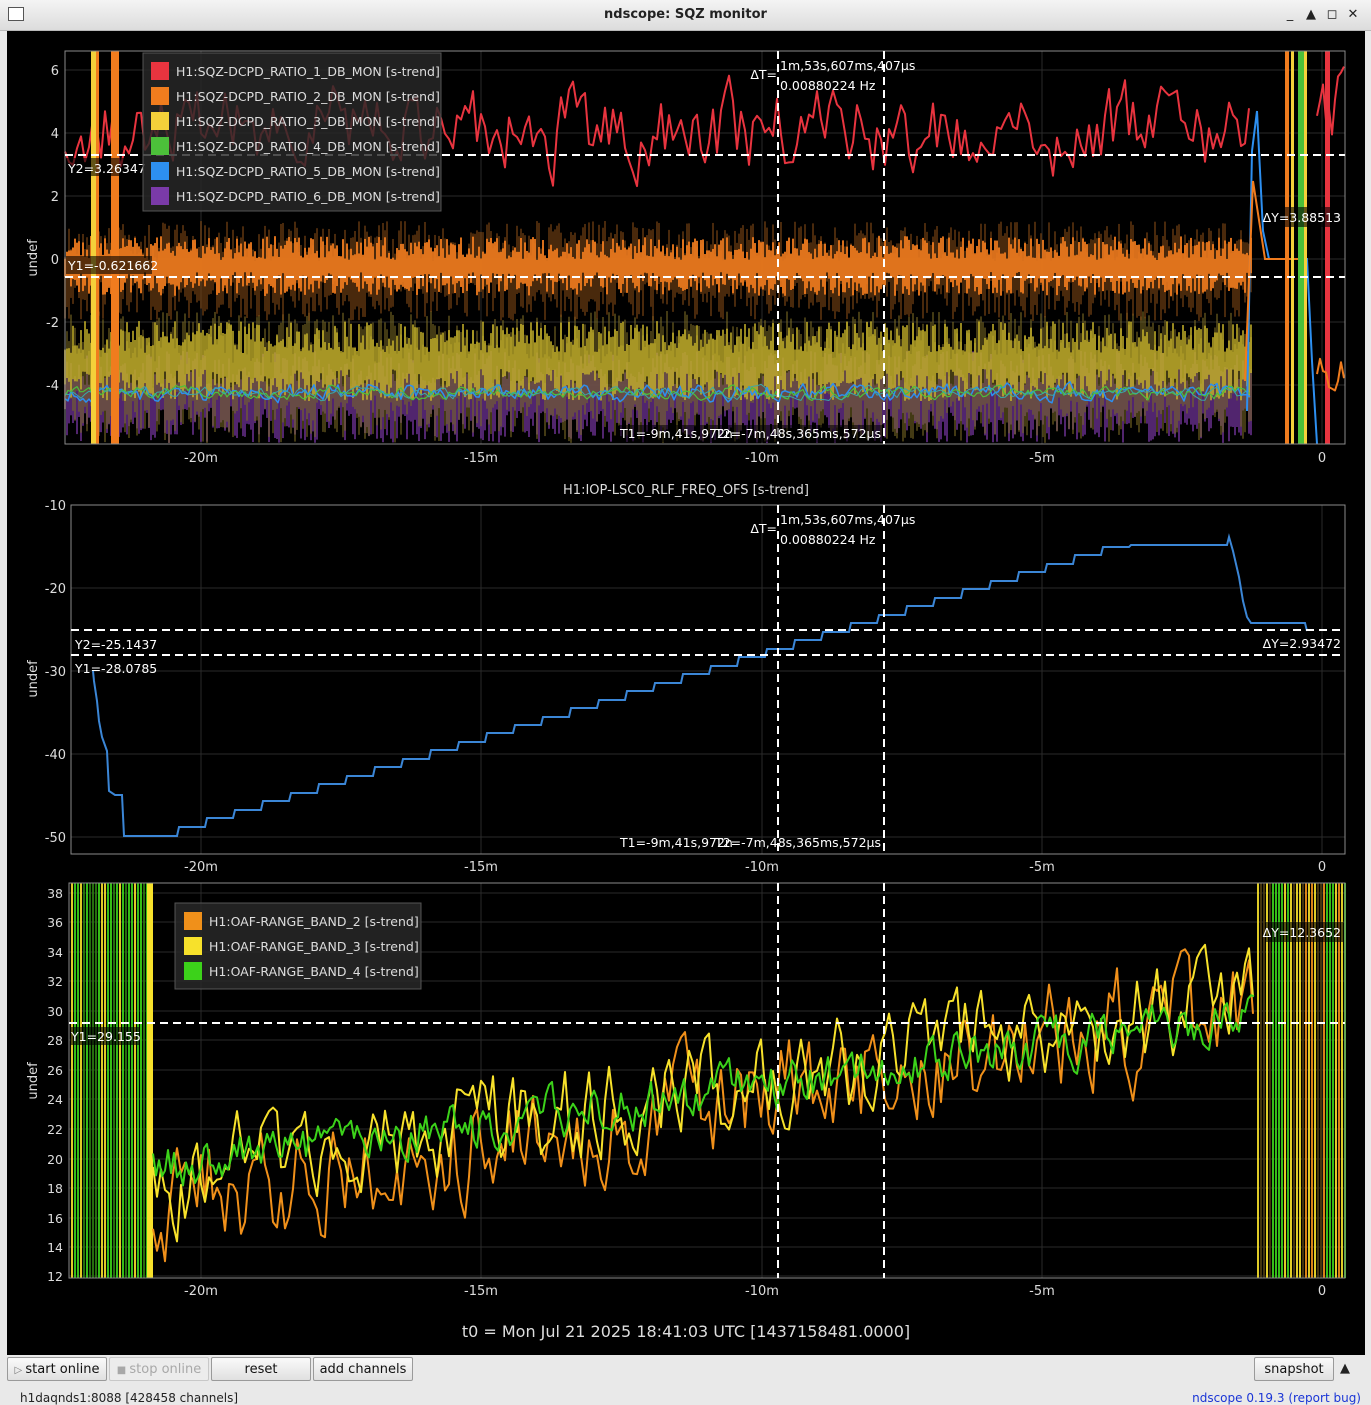 Image resolution: width=1371 pixels, height=1405 pixels. Describe the element at coordinates (33, 258) in the screenshot. I see `p1-ylabel: undef` at that location.